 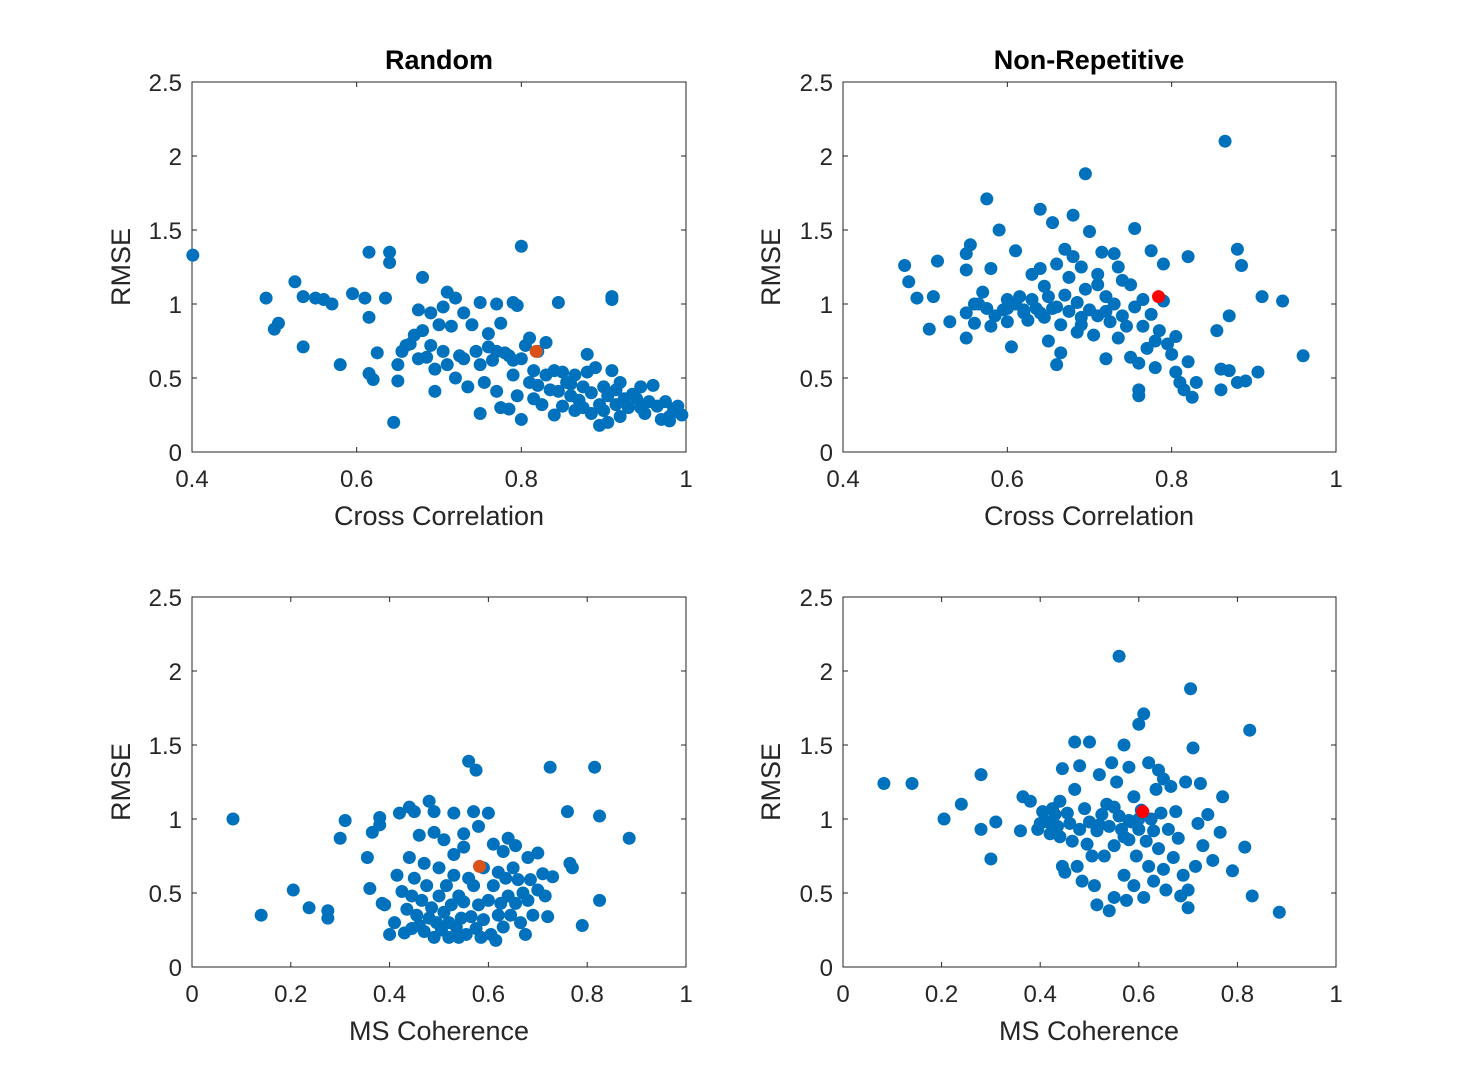 I want to click on highlight-point, so click(x=536, y=351).